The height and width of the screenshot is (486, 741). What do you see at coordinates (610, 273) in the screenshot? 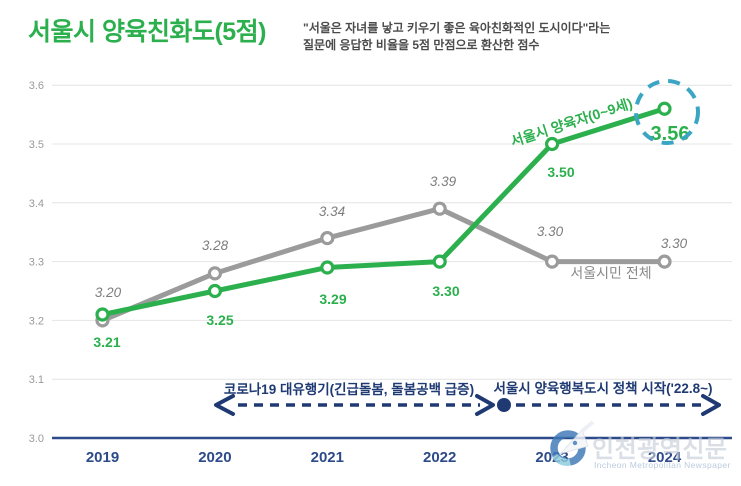
I see `series-label-citizens: 서울시민 전체` at bounding box center [610, 273].